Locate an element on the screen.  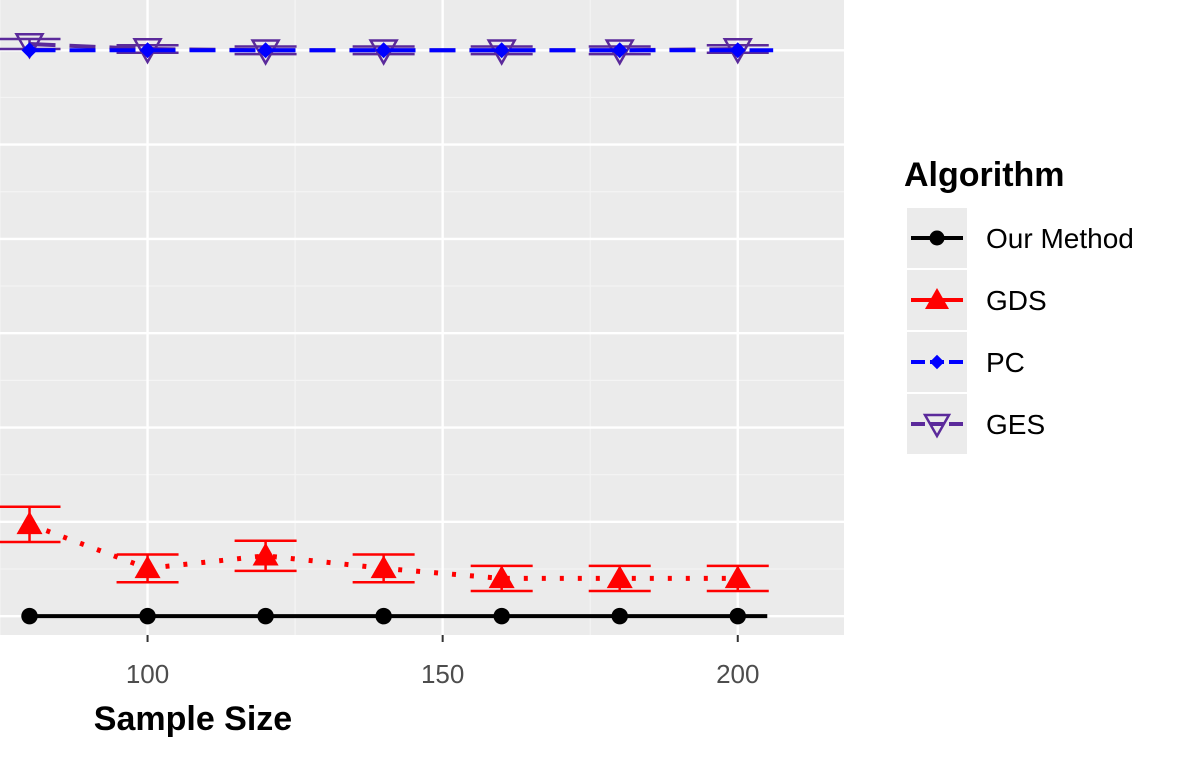
series-our-method is located at coordinates (394, 616).